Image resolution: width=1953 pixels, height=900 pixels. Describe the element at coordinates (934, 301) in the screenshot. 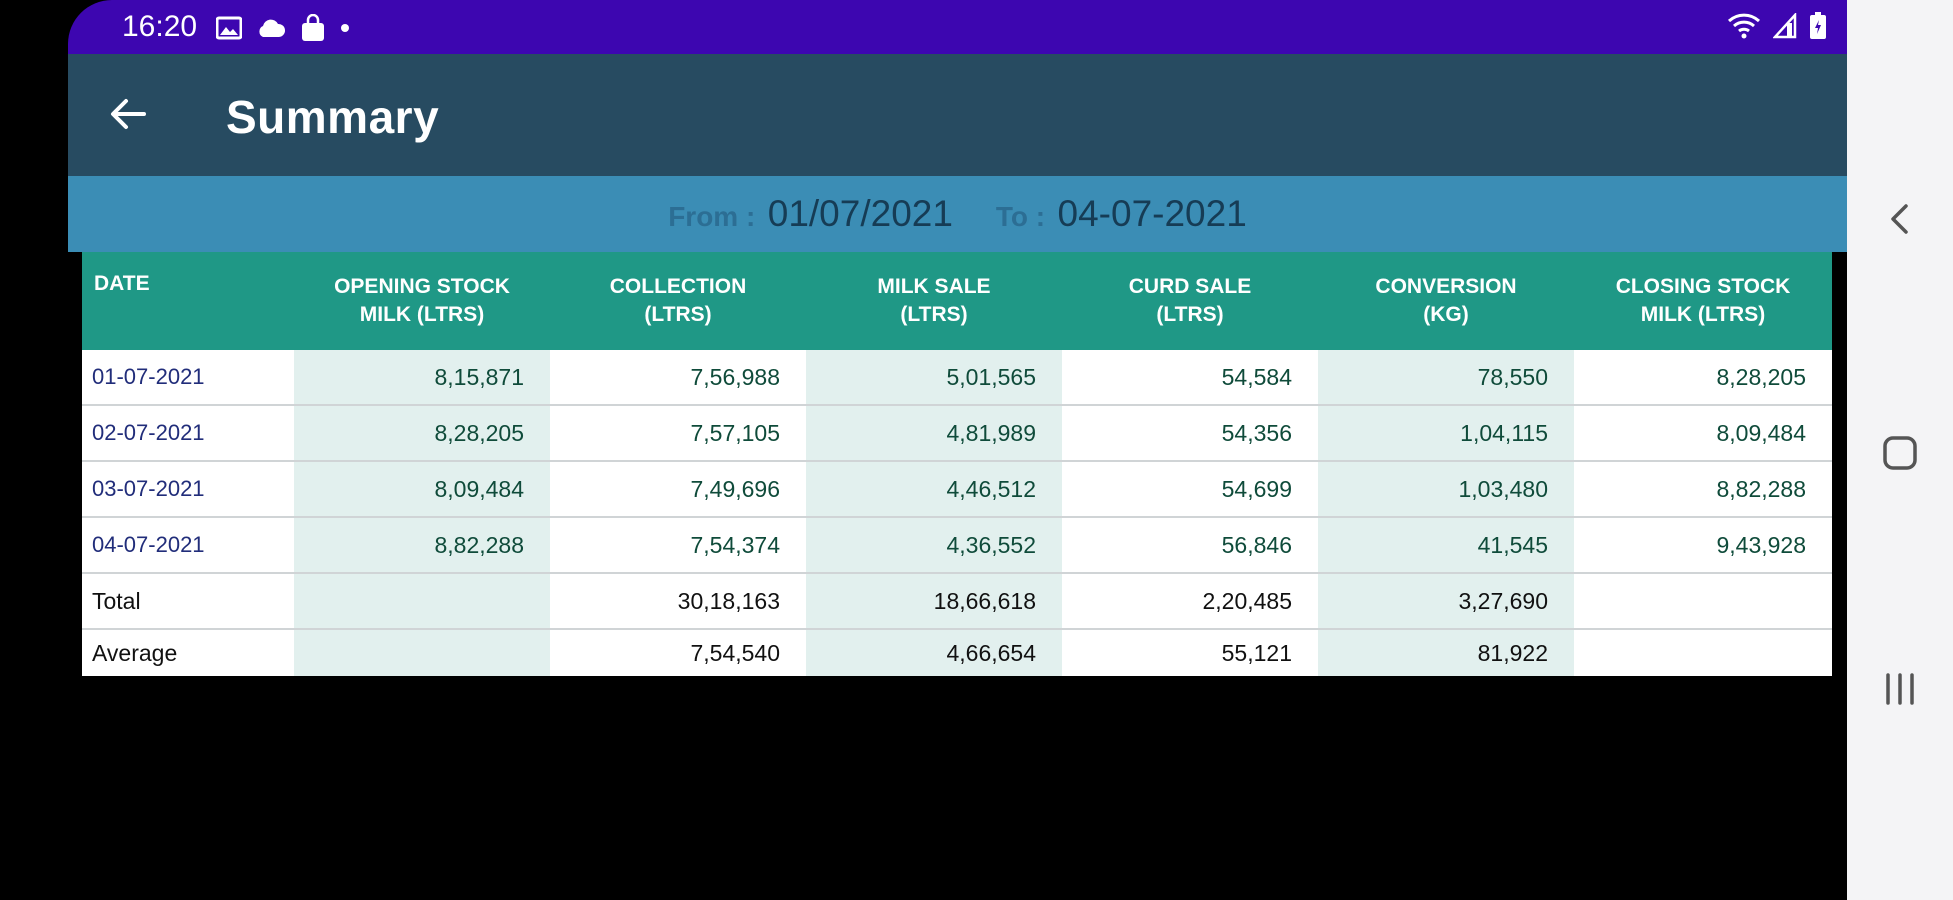

I see `column-header: MILK SALE (LTRS)` at that location.